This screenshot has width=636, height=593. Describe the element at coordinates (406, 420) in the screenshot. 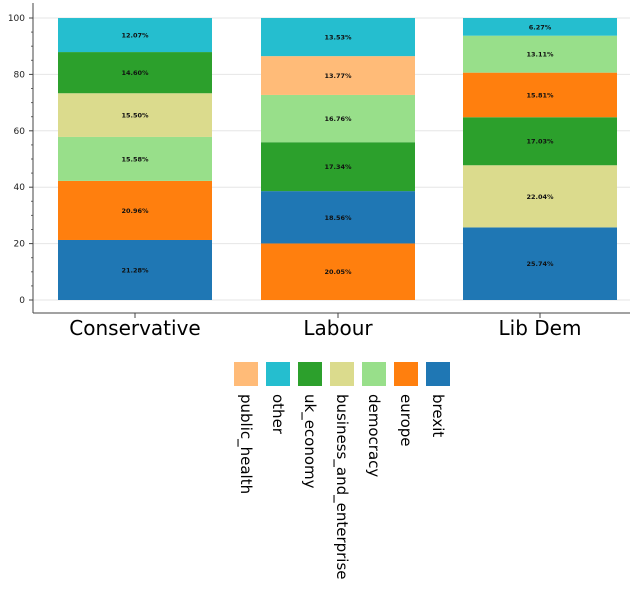

I see `legend-label: europe` at that location.